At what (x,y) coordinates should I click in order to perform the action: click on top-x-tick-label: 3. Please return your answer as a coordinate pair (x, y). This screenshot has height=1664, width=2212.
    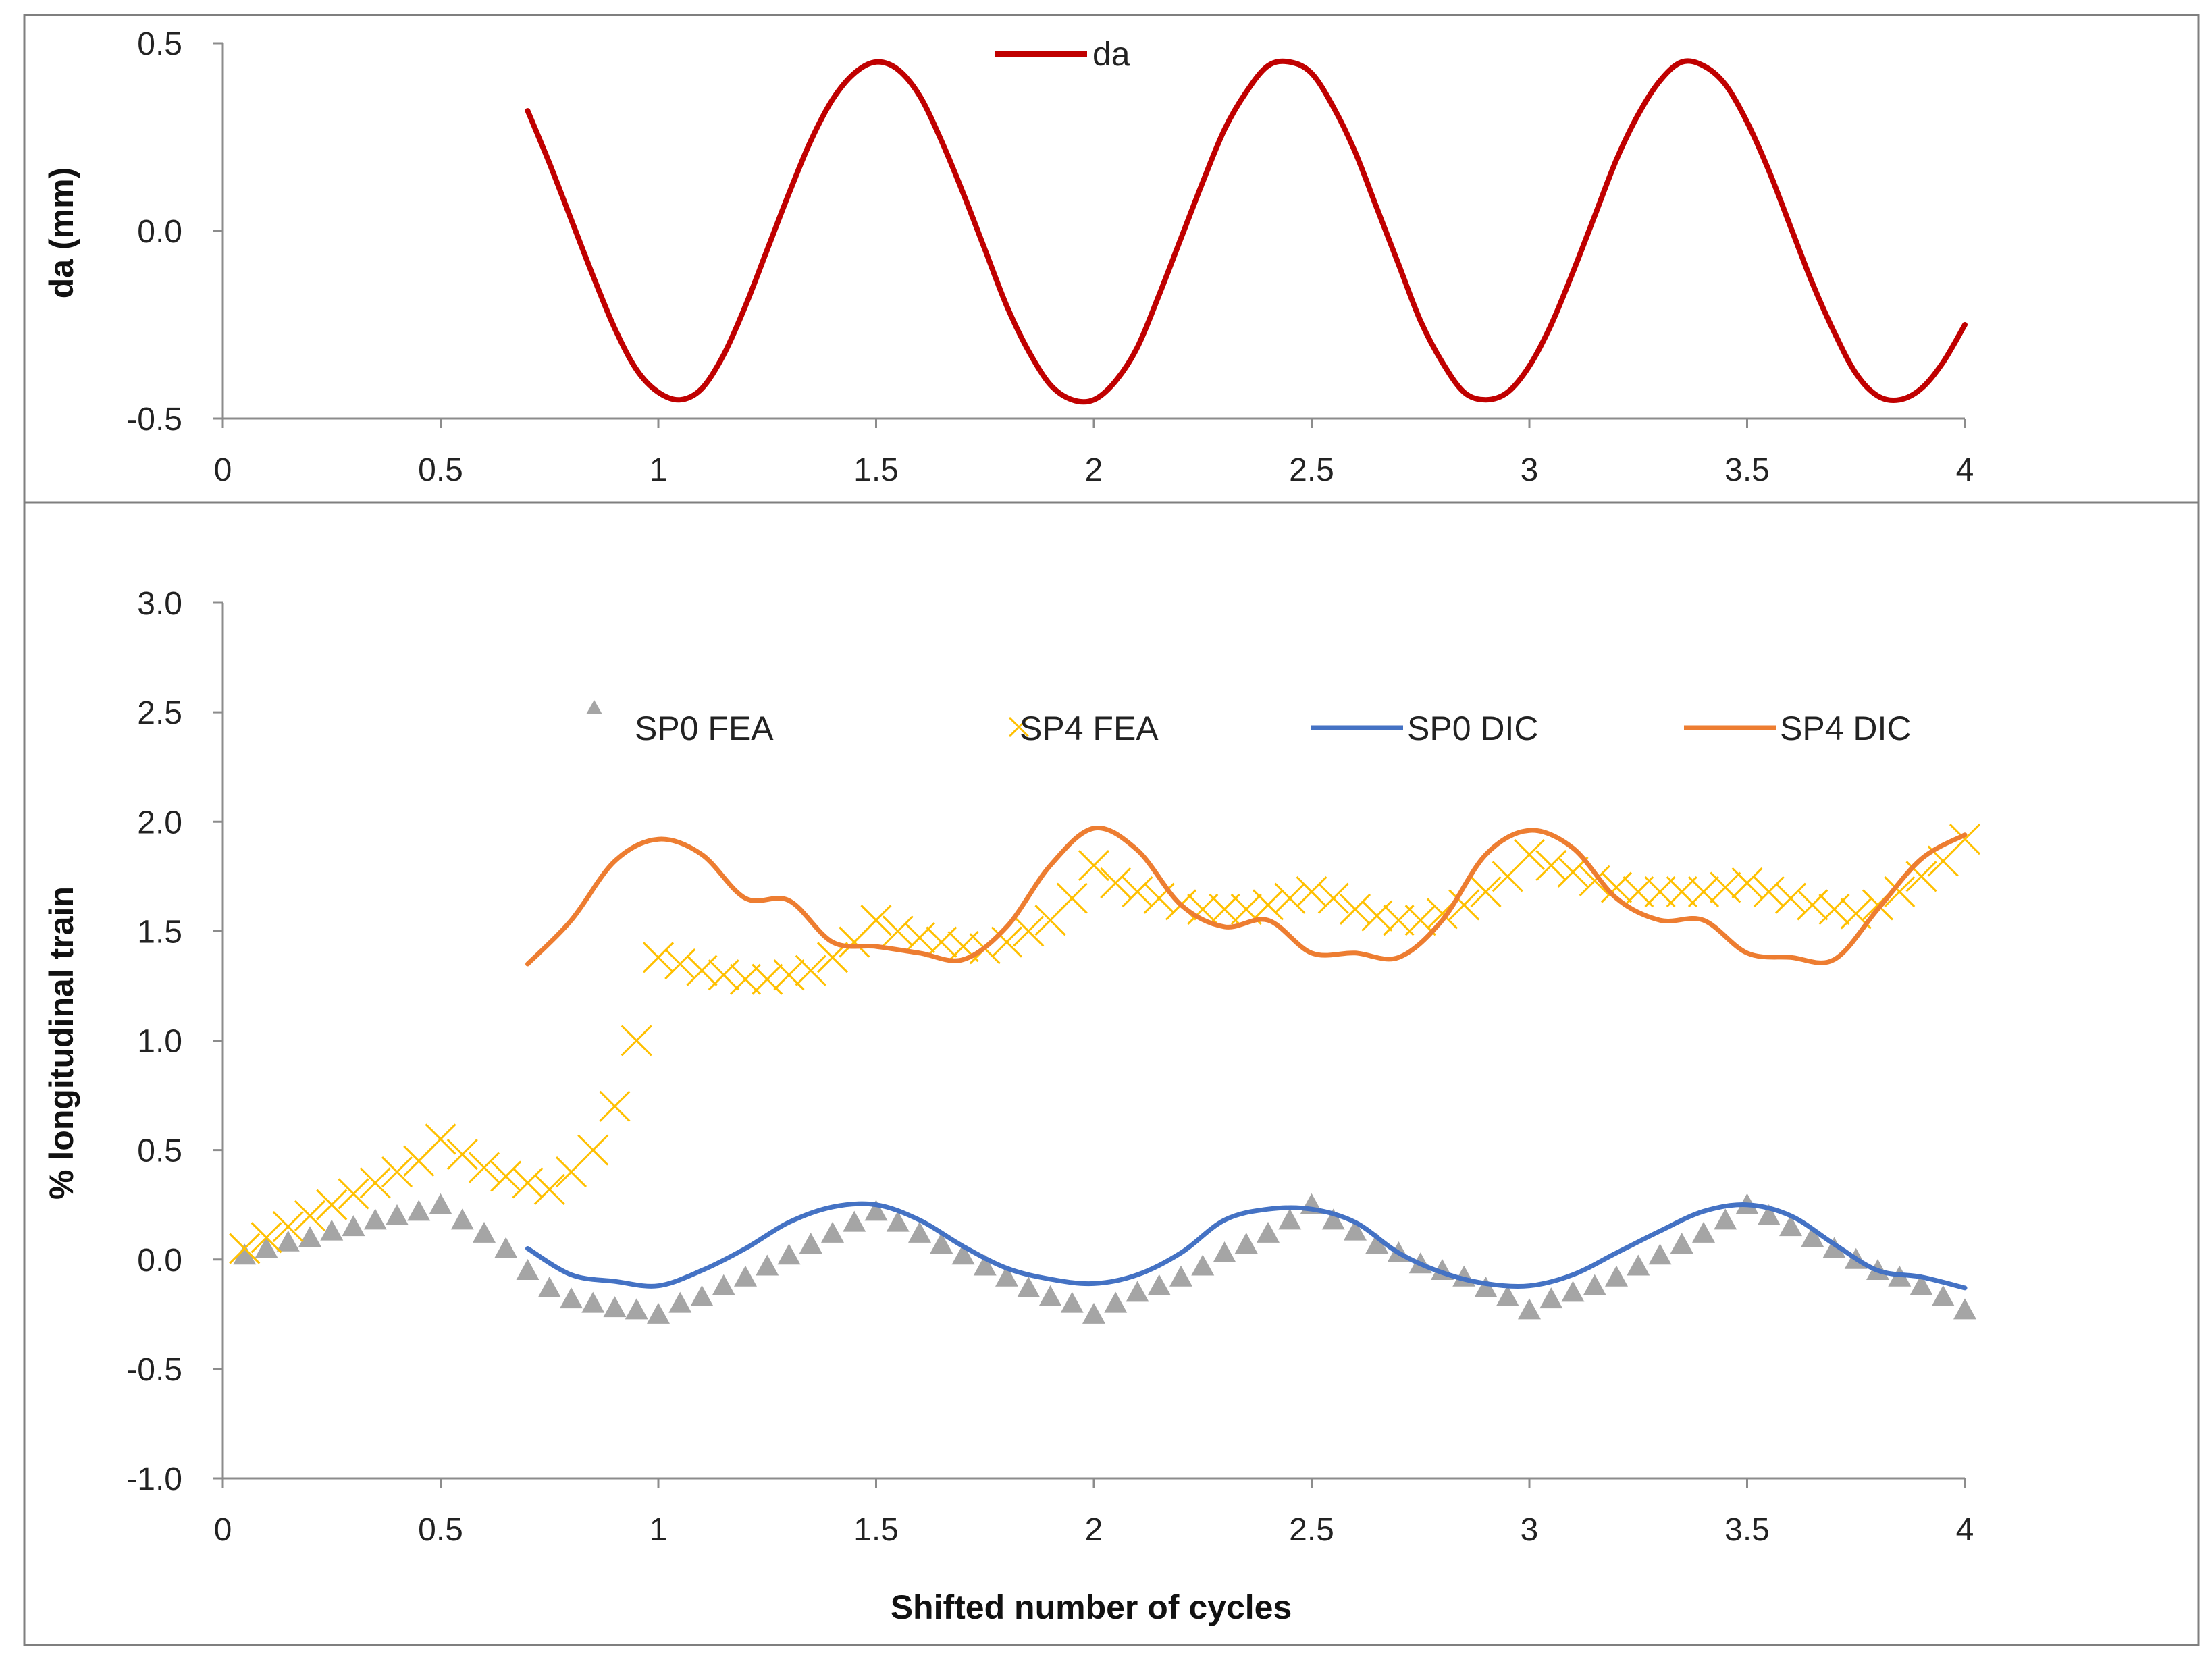
    Looking at the image, I should click on (1530, 470).